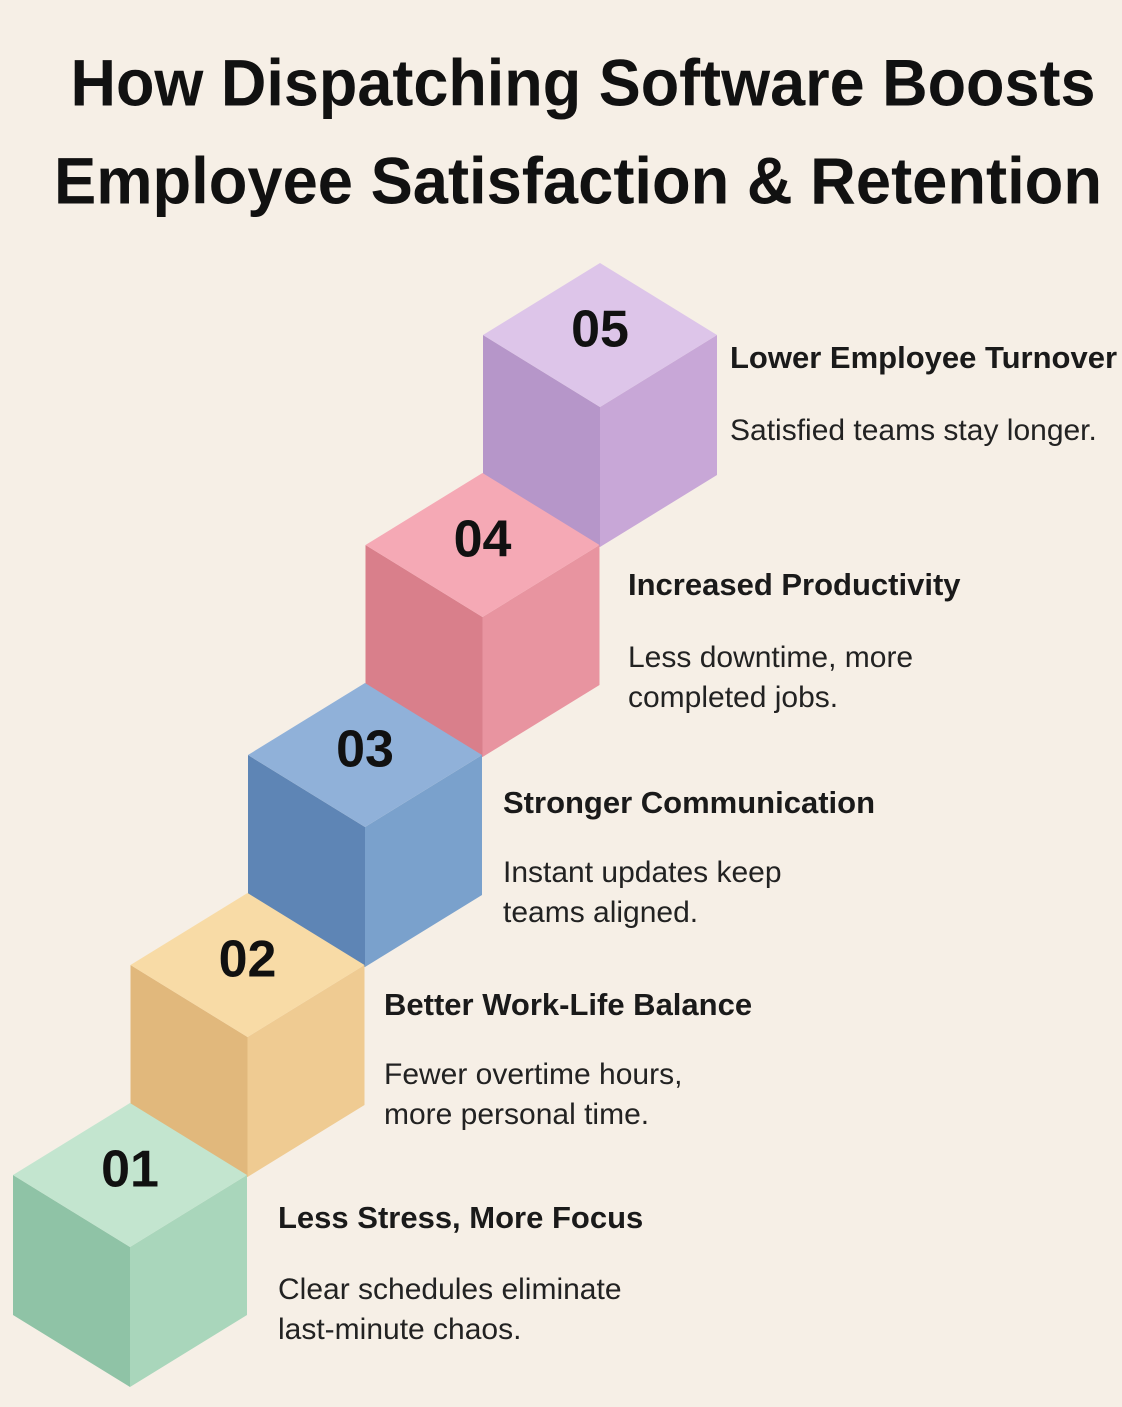 Image resolution: width=1122 pixels, height=1407 pixels. Describe the element at coordinates (689, 802) in the screenshot. I see `step-heading: Stronger Communication` at that location.